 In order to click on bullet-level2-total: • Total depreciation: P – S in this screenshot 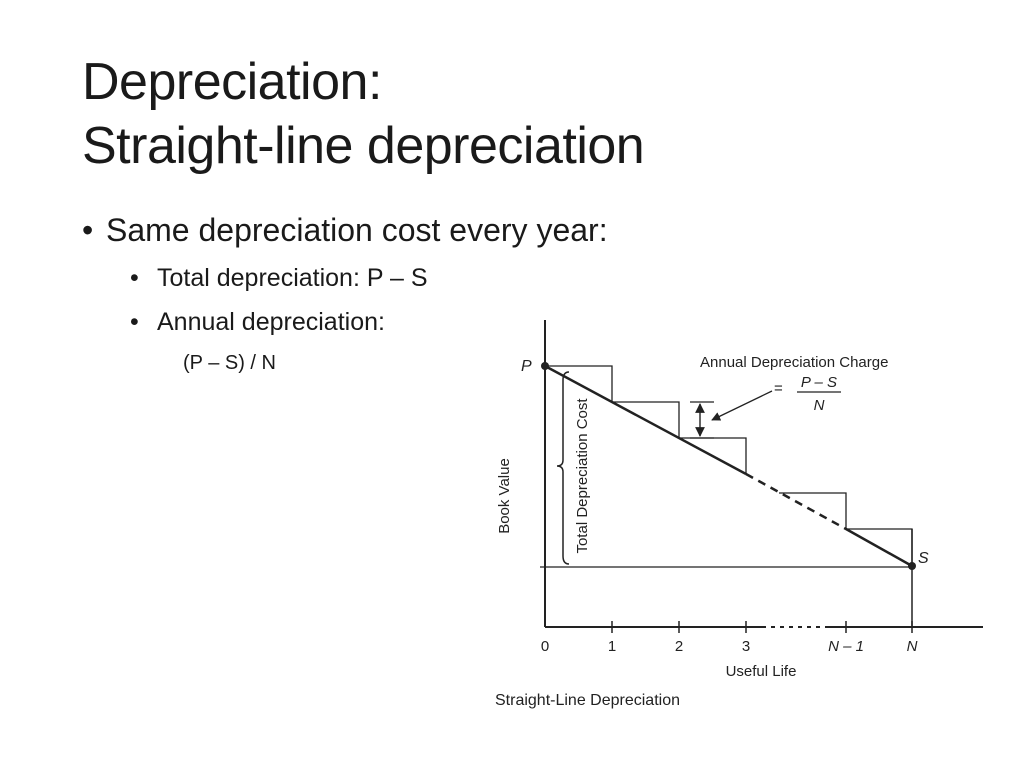, I will do `click(279, 278)`.